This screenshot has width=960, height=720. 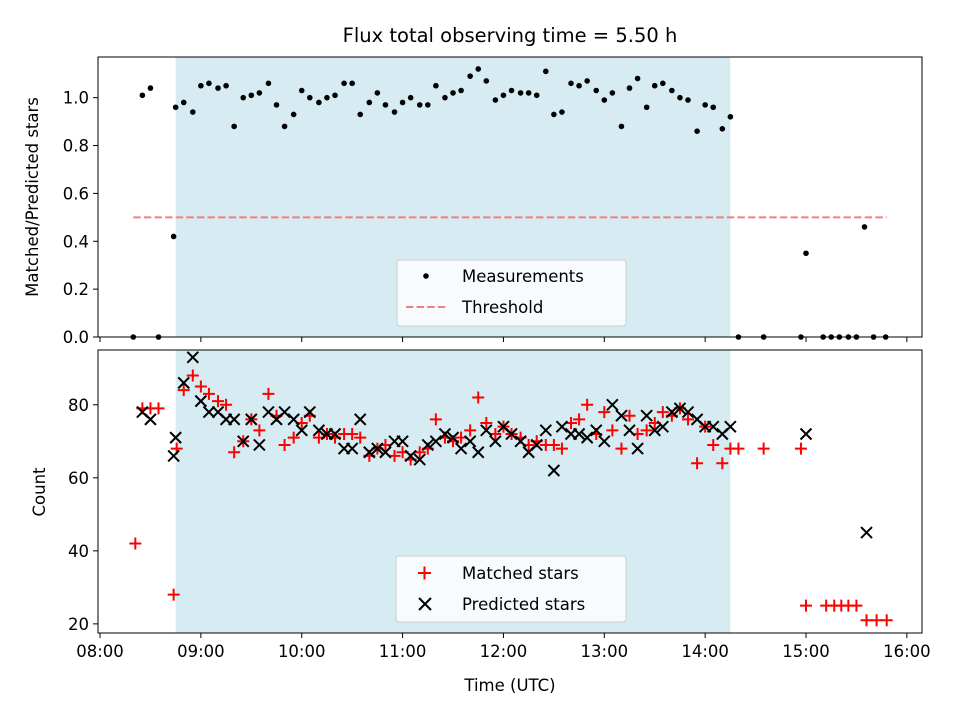 I want to click on bottom-y-tick-label: 60, so click(x=78, y=478).